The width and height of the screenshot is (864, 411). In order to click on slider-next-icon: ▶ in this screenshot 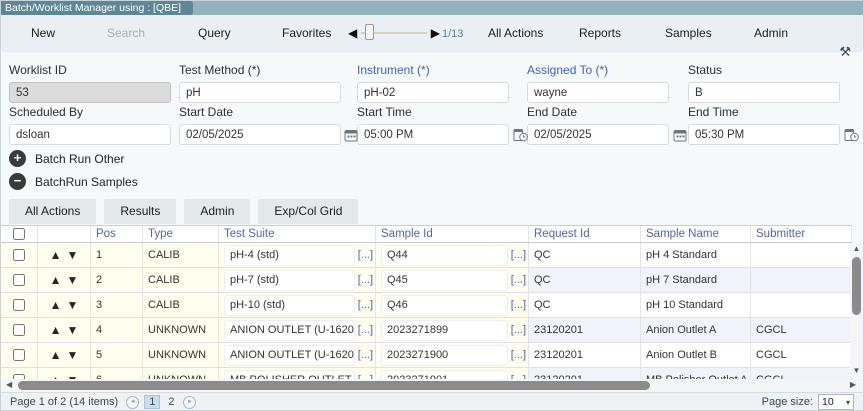, I will do `click(435, 33)`.